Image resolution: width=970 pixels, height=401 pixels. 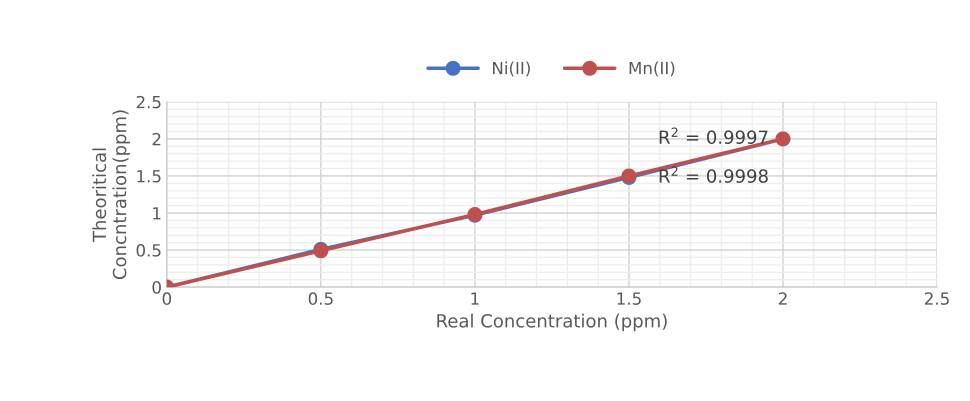 I want to click on annotation: R$^{2}$ = 0.9997, so click(x=714, y=135).